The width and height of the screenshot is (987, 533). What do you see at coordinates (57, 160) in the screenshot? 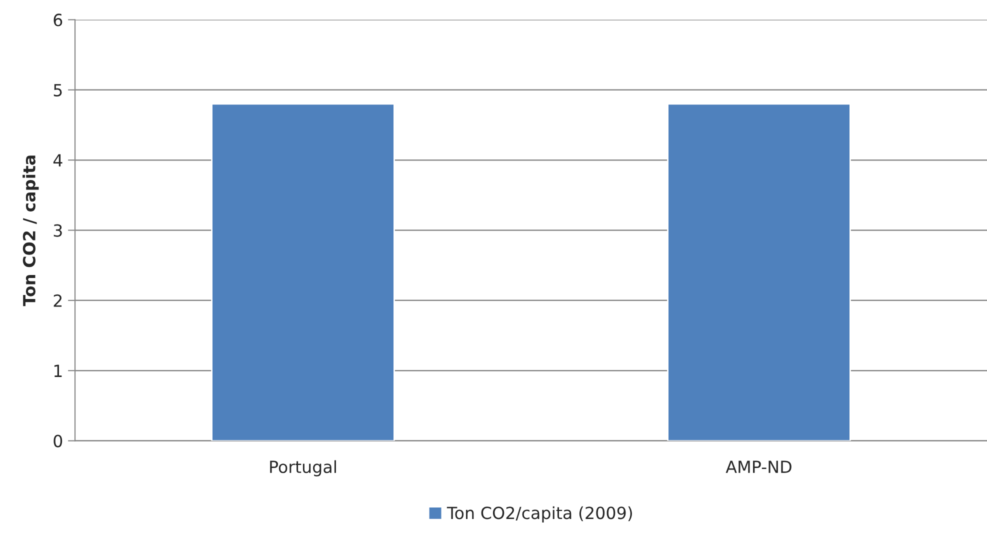
I see `y-tick-label: 4` at bounding box center [57, 160].